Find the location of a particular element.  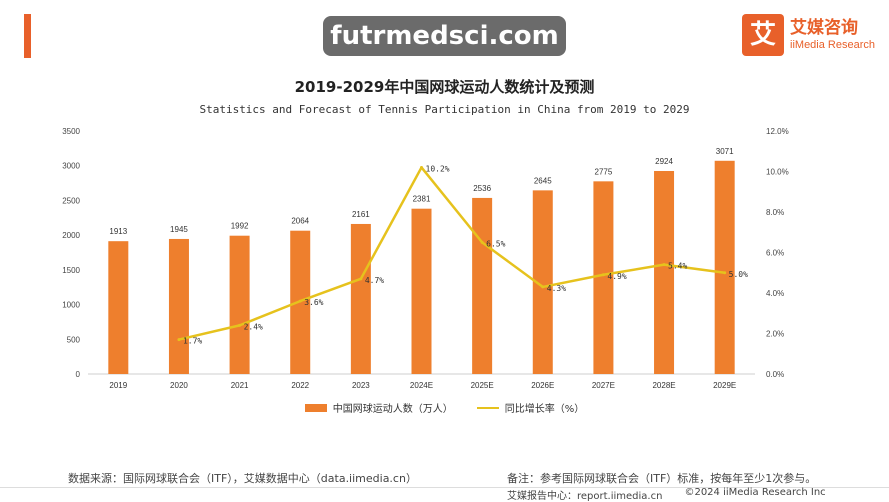

y-right-tick-label: 4.0% is located at coordinates (775, 293).